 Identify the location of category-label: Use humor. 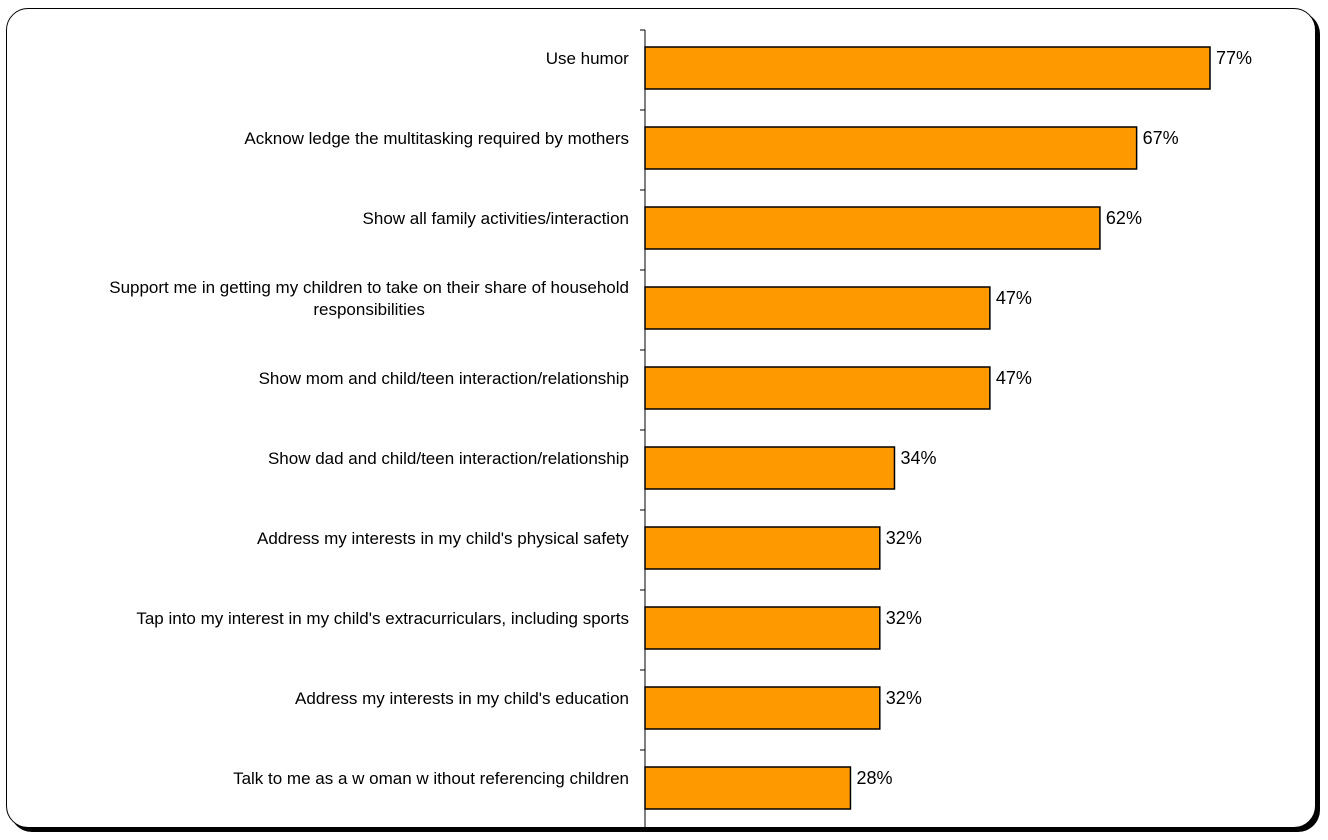
(587, 58).